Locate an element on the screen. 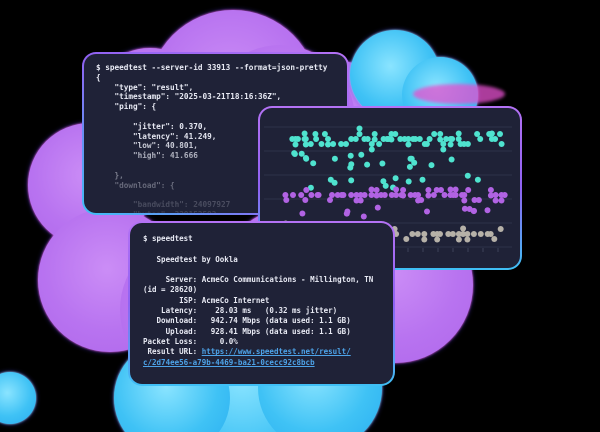  latency-bandwidth-dot-chart is located at coordinates (388, 188).